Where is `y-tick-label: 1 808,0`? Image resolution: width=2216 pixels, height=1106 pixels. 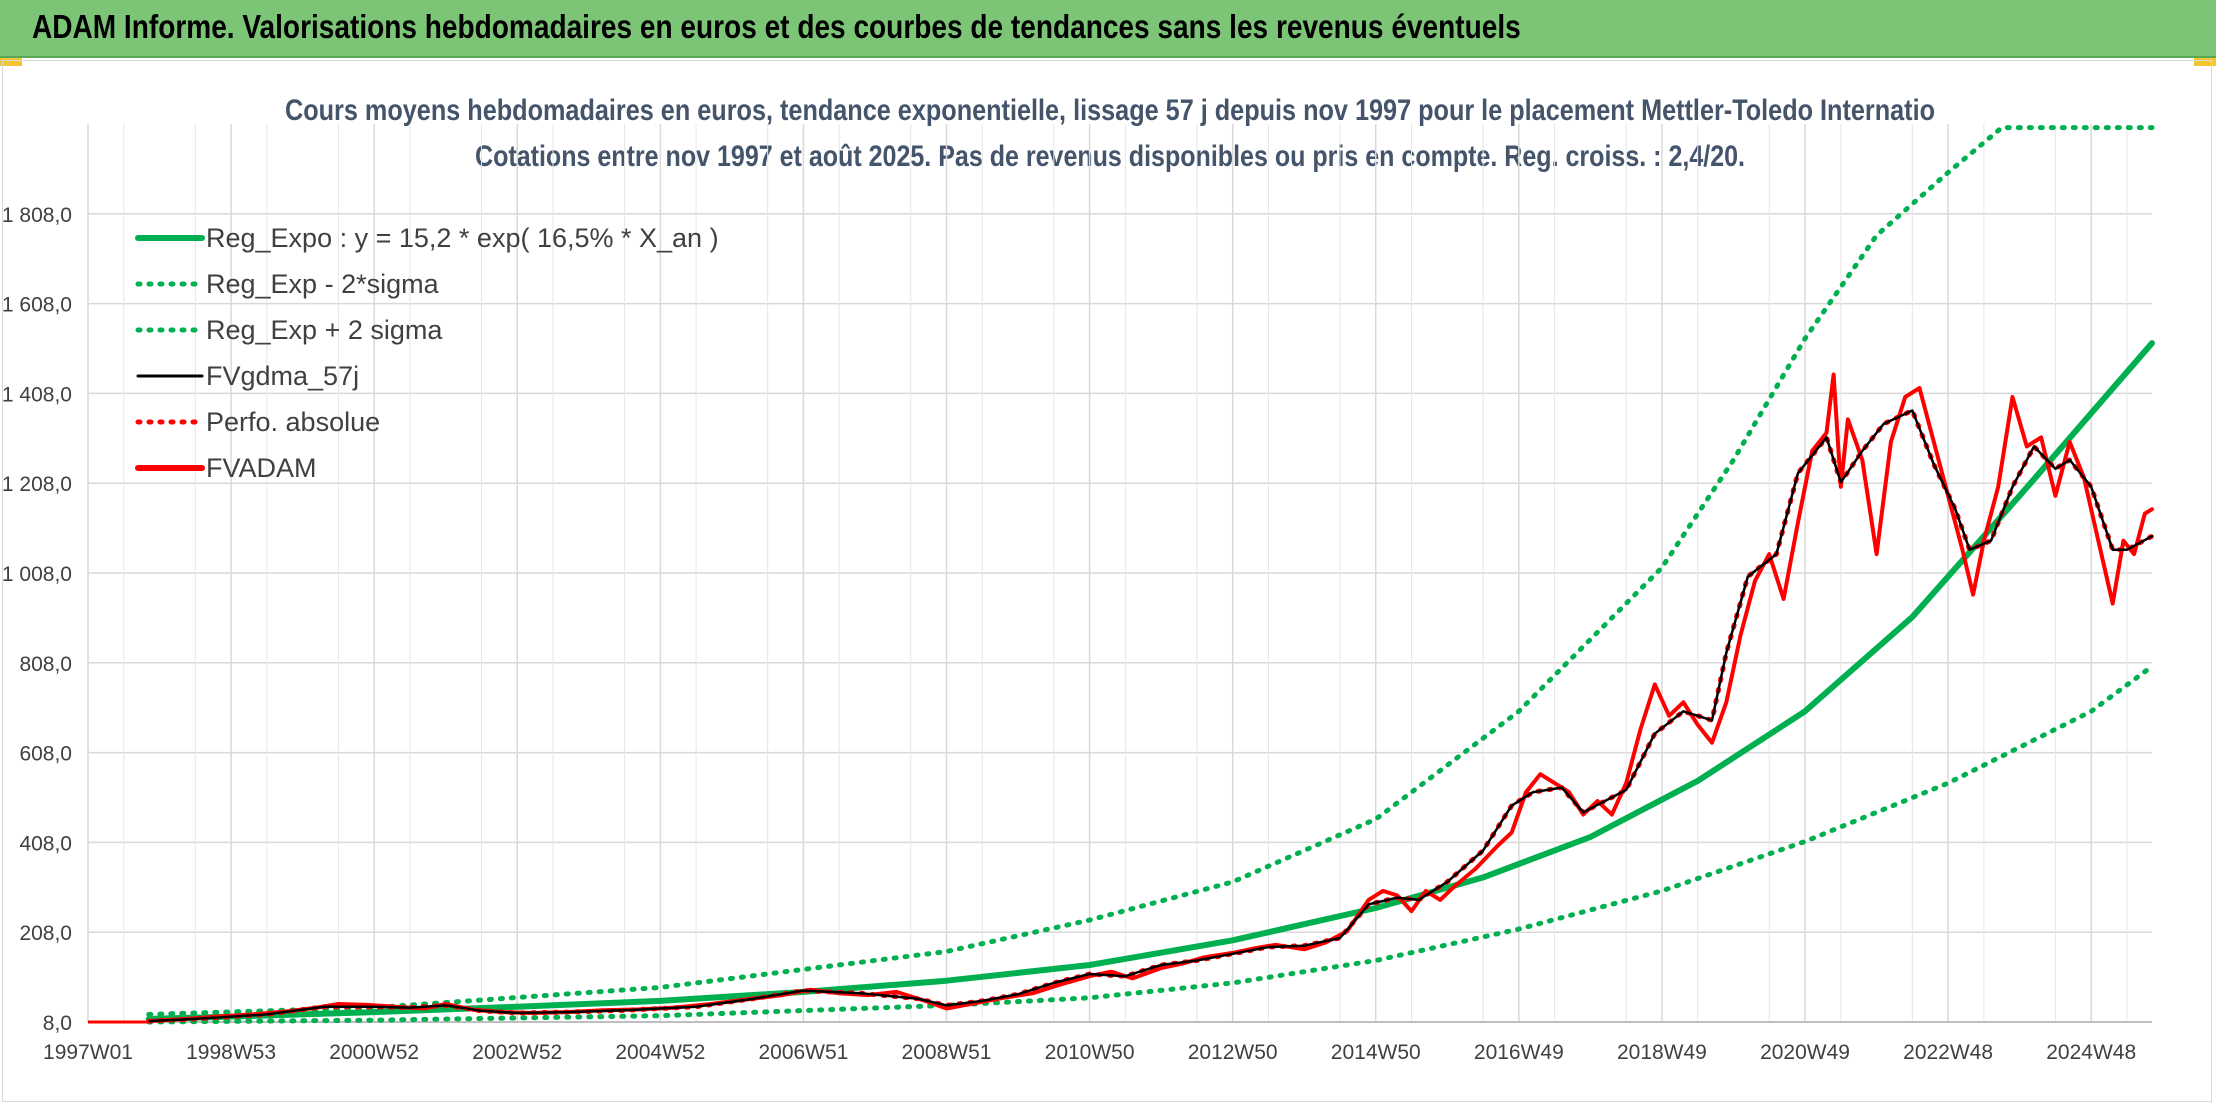
y-tick-label: 1 808,0 is located at coordinates (37, 215).